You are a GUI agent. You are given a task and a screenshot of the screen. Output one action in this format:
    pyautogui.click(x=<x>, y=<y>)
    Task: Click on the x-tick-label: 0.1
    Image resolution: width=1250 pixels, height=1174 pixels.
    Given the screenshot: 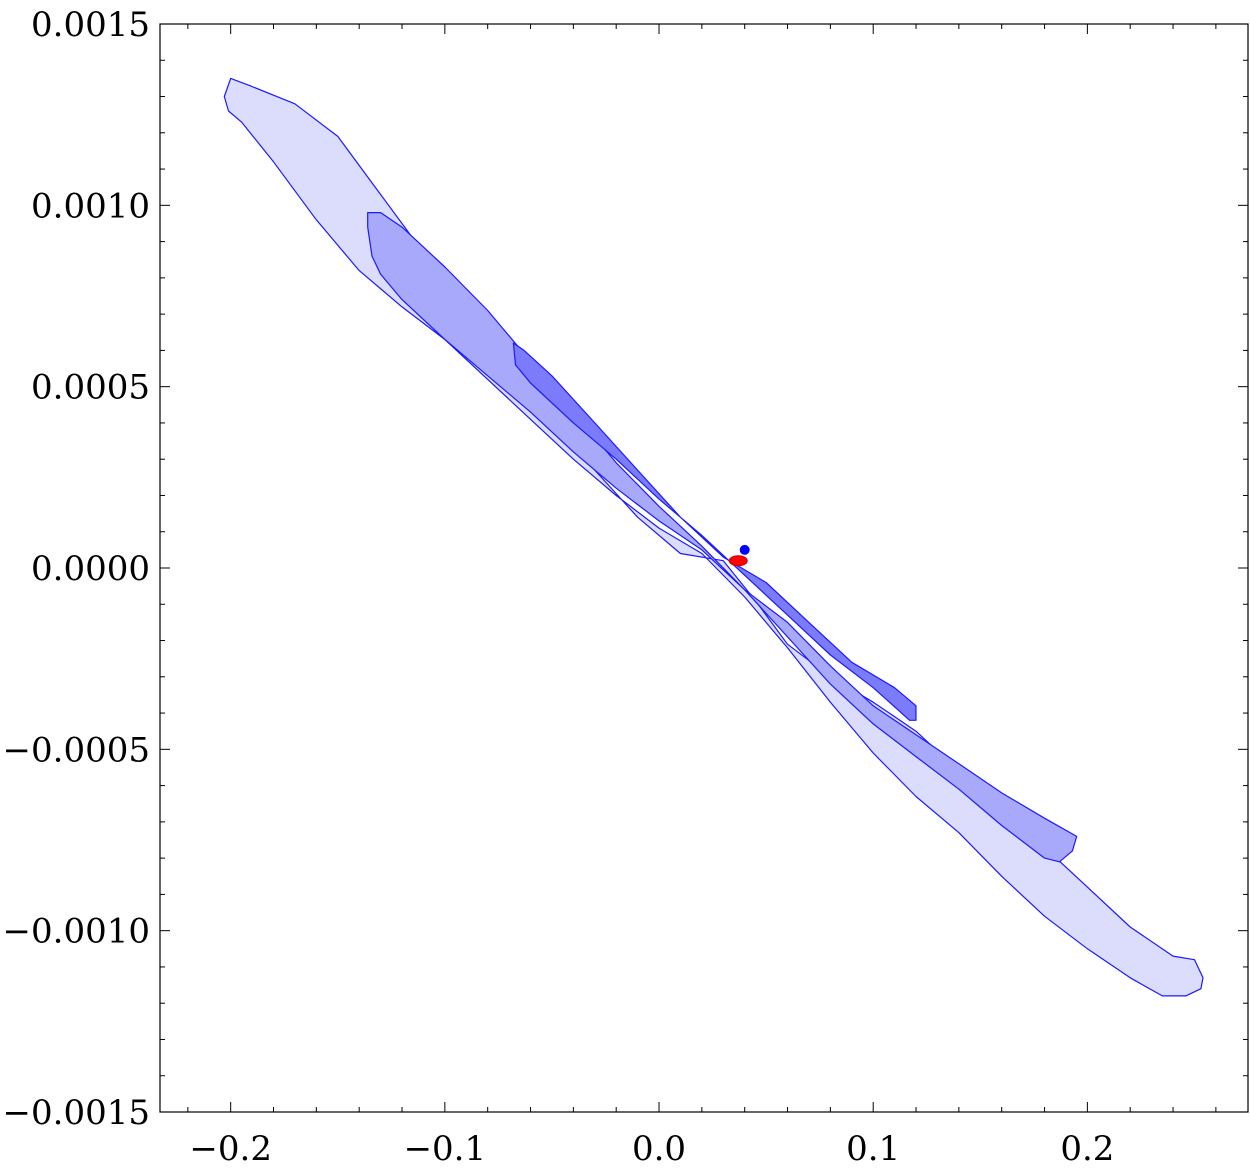 What is the action you would take?
    pyautogui.click(x=873, y=1149)
    